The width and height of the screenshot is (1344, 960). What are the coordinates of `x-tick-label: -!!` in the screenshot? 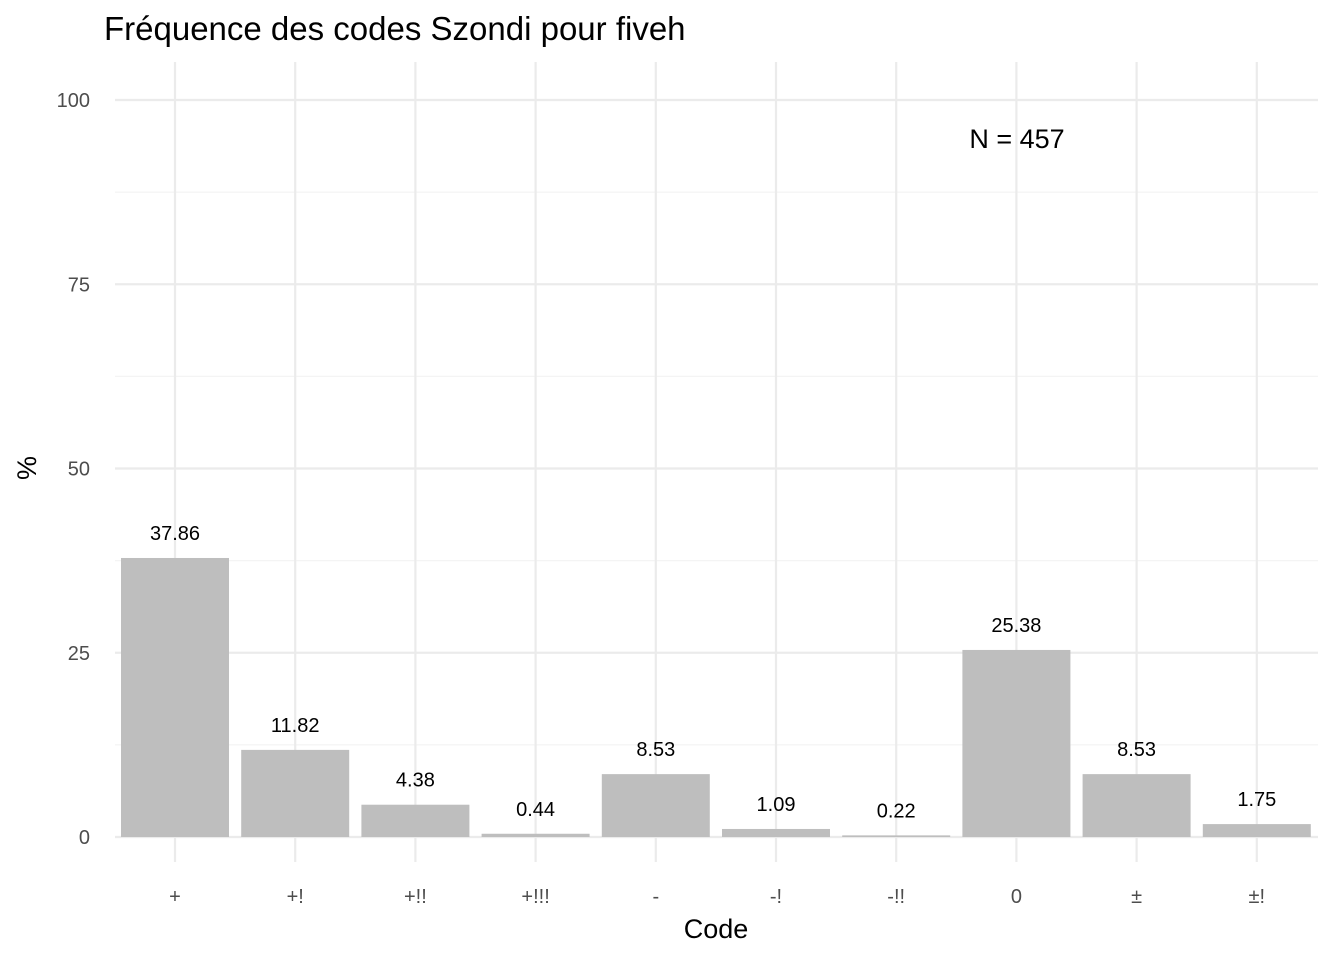 It's located at (896, 897).